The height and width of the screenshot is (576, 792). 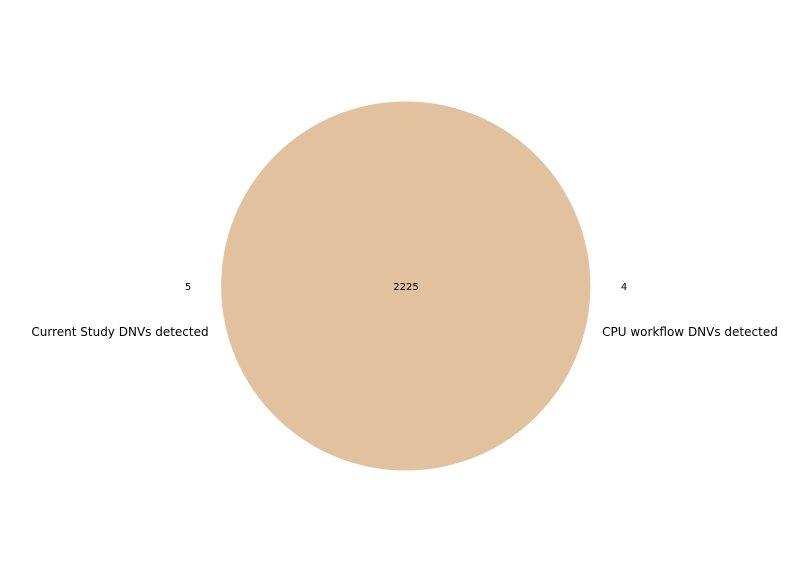 I want to click on intersection-count: 2225, so click(x=405, y=287).